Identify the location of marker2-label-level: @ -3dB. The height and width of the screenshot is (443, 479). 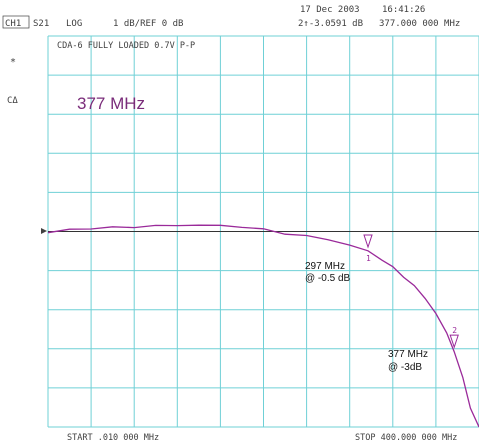
(405, 367).